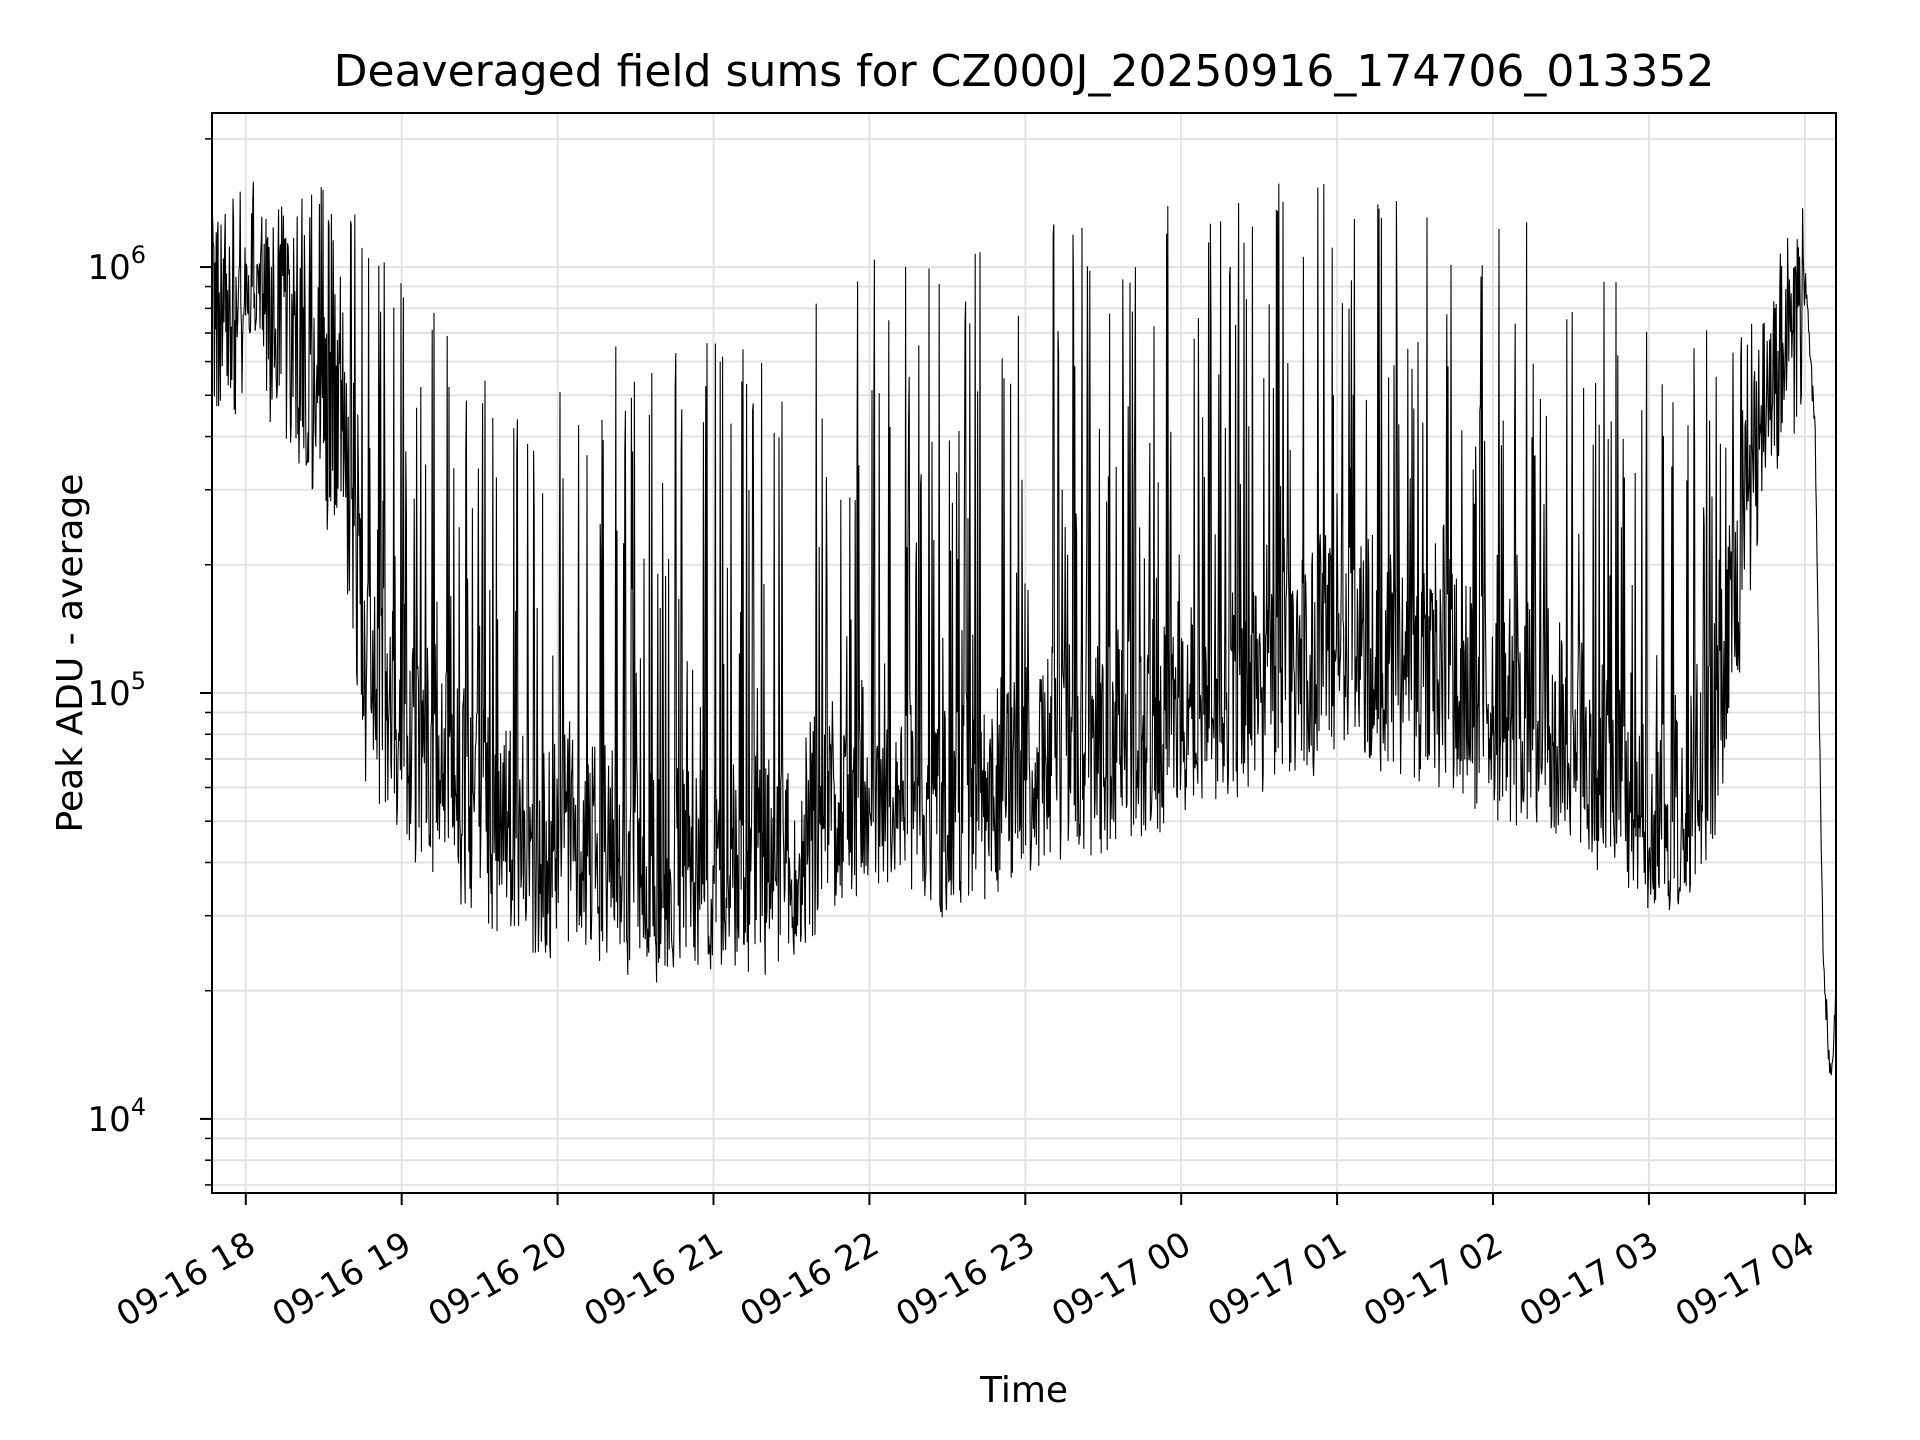 The height and width of the screenshot is (1440, 1920). Describe the element at coordinates (1023, 1390) in the screenshot. I see `x-axis-label: Time` at that location.